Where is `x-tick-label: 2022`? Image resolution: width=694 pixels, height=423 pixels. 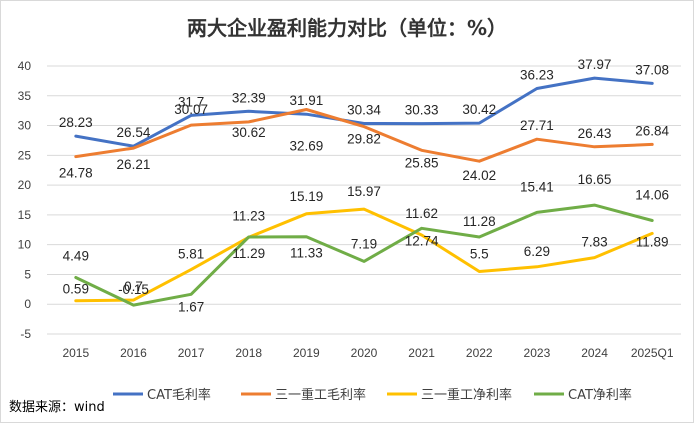
x-tick-label: 2022 is located at coordinates (479, 353).